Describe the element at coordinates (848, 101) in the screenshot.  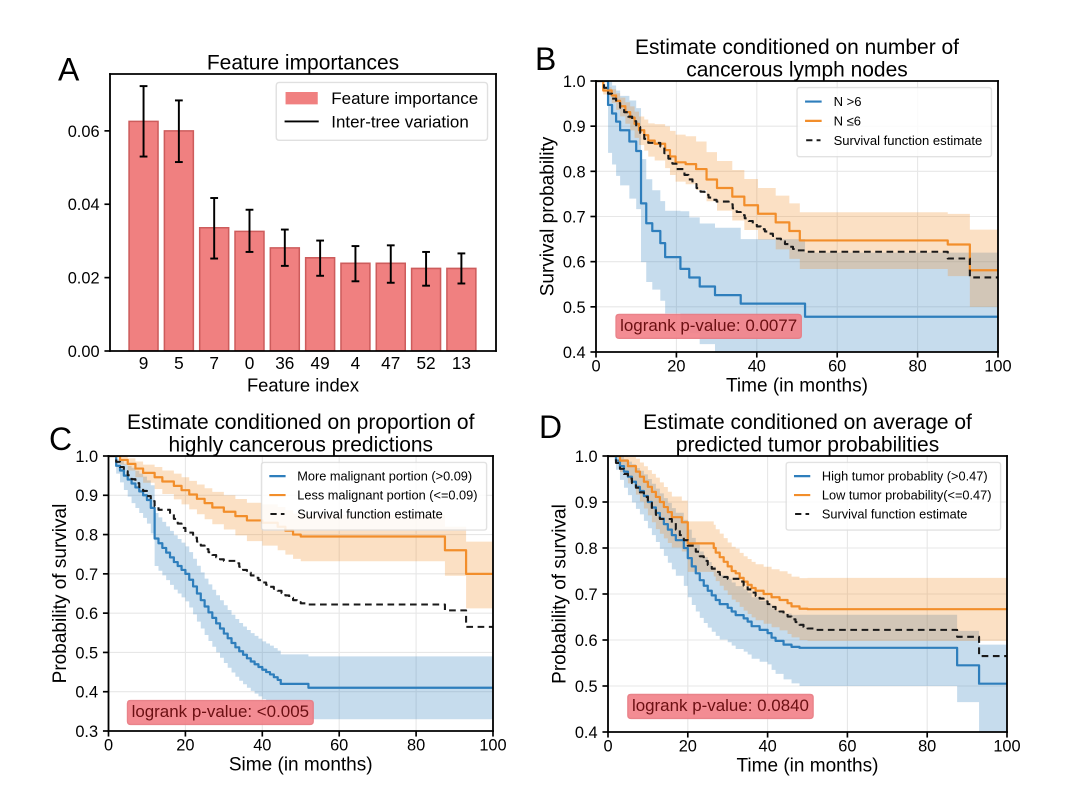
I see `svg-text: N >6` at that location.